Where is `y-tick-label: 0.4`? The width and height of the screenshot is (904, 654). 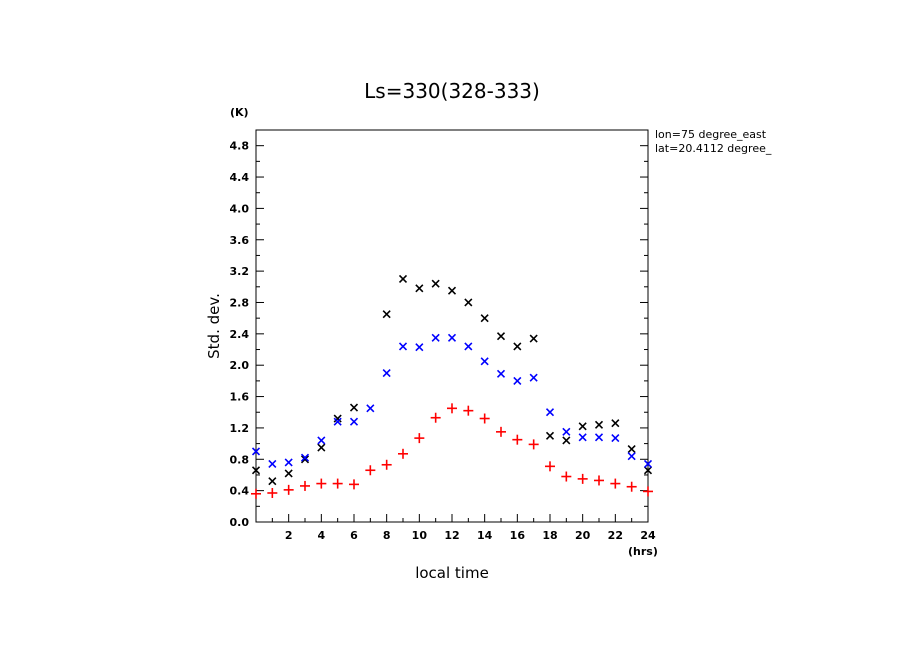 y-tick-label: 0.4 is located at coordinates (240, 491).